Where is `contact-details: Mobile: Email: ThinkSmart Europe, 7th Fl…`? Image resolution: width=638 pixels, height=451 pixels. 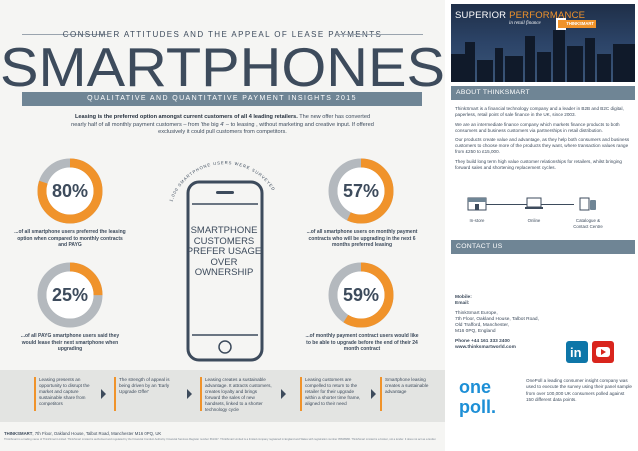
contact-details: Mobile: Email: ThinkSmart Europe, 7th Fl… is located at coordinates (511, 323).